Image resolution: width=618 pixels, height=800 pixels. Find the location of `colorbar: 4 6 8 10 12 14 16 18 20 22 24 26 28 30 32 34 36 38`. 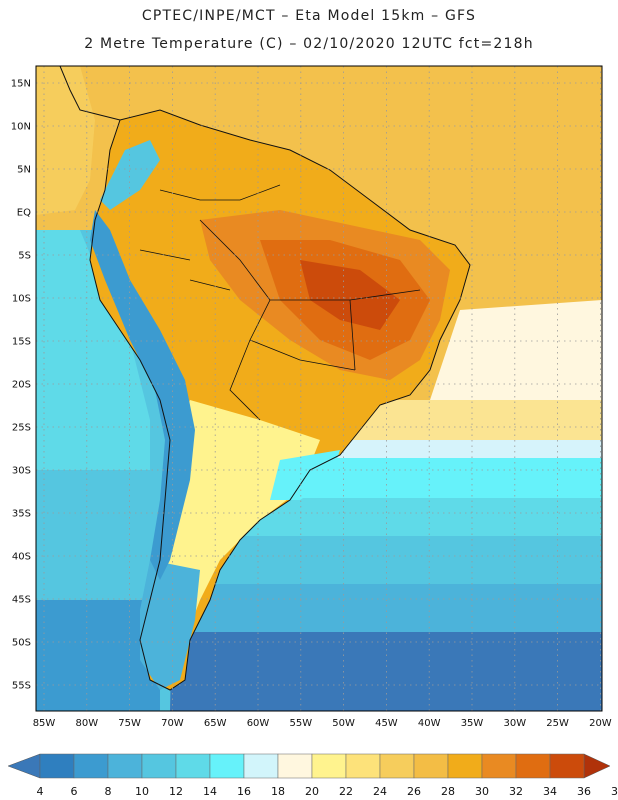

colorbar: 4 6 8 10 12 14 16 18 20 22 24 26 28 30 32 34 36 38 is located at coordinates (312, 775).